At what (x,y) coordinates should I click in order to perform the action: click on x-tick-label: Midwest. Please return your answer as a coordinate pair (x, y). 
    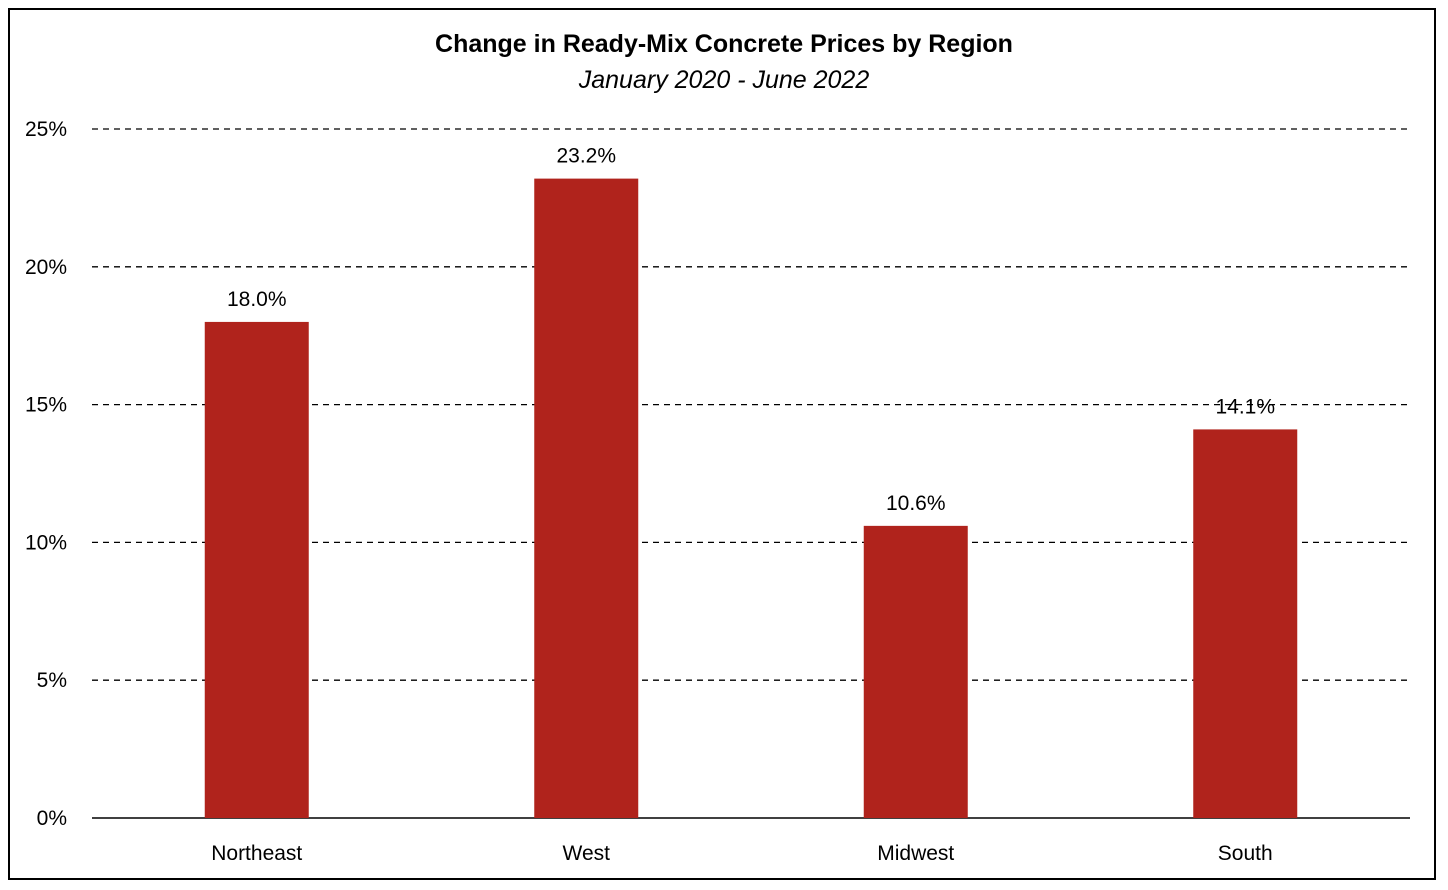
    Looking at the image, I should click on (915, 853).